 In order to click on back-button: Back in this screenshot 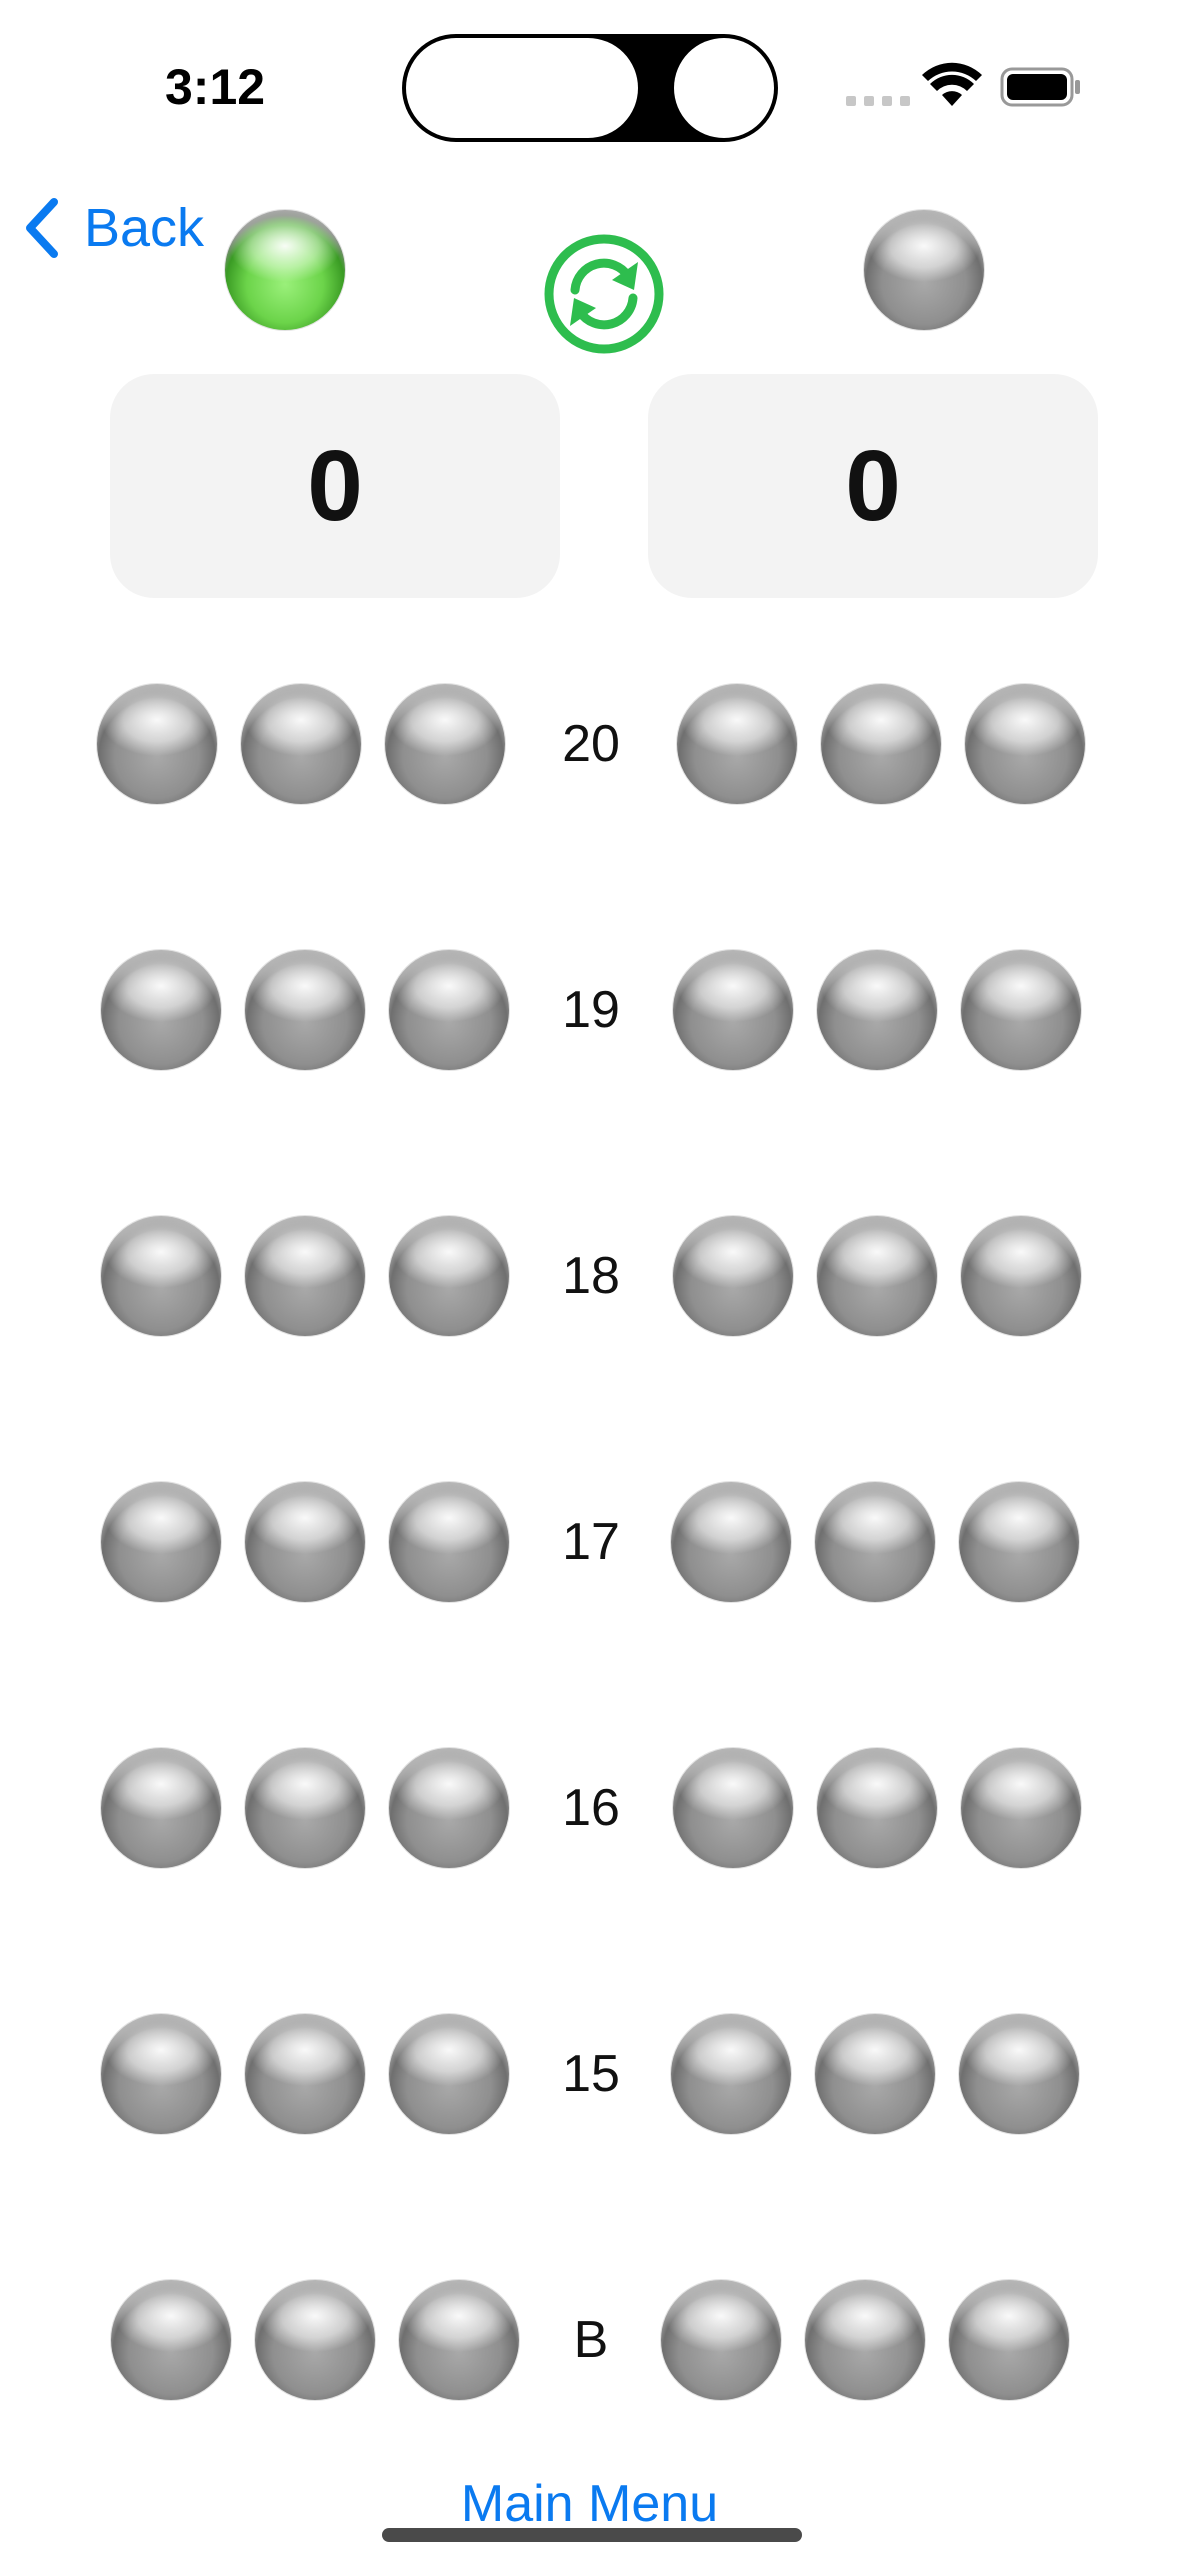, I will do `click(113, 228)`.